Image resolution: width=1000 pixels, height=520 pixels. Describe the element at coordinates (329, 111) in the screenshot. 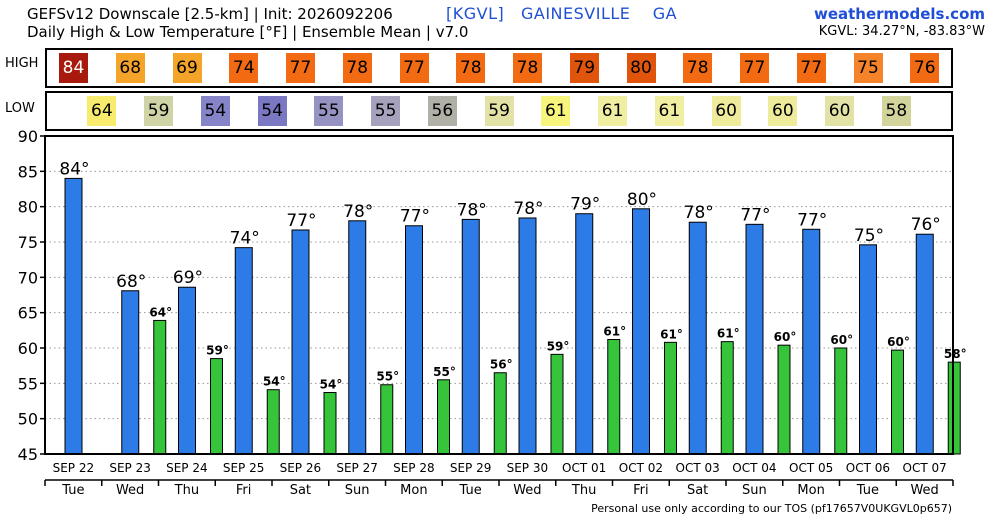

I see `low-strip-cell: 55` at that location.